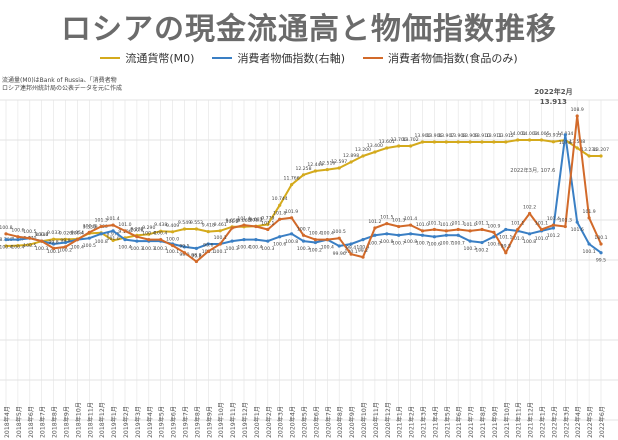 The width and height of the screenshot is (618, 440). Describe the element at coordinates (459, 422) in the screenshot. I see `x-tick-label: 2021年6月` at that location.